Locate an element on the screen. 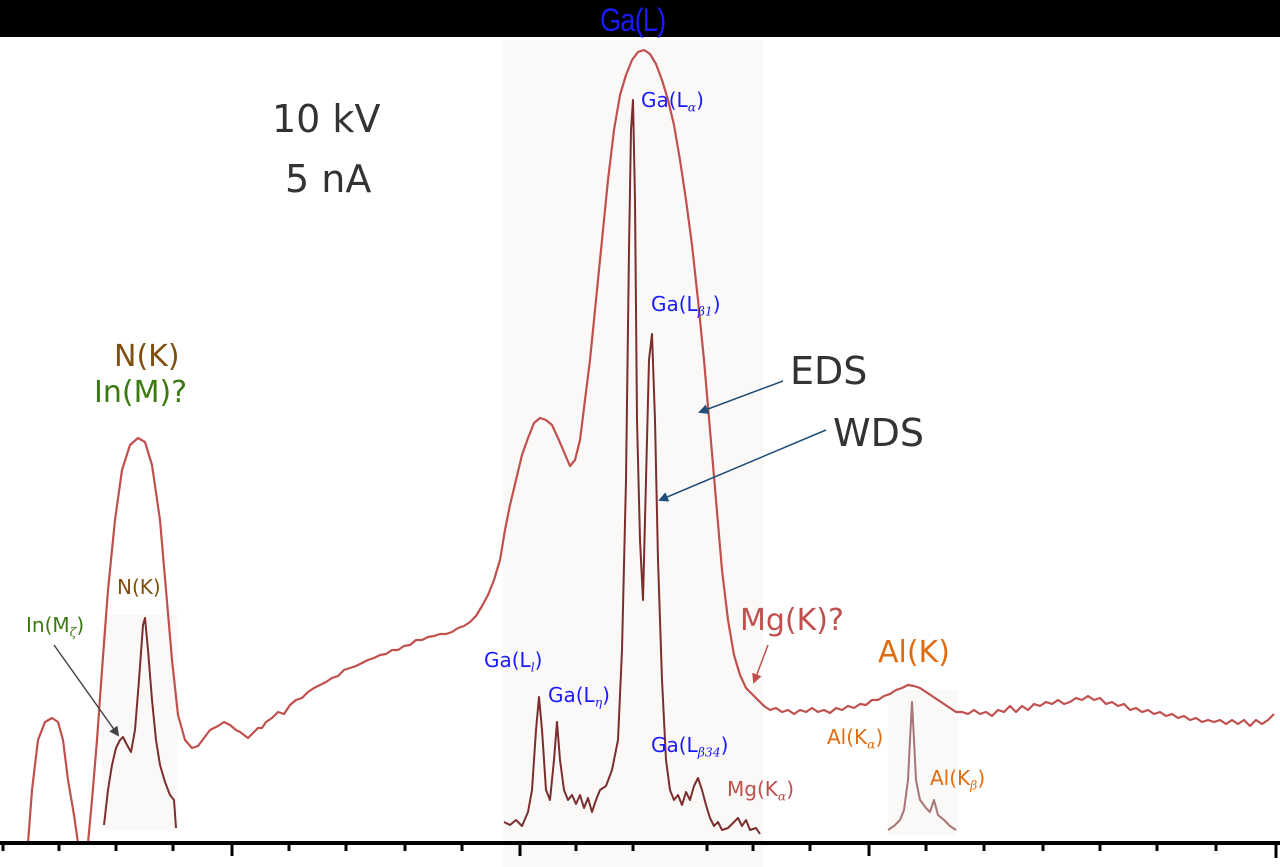 This screenshot has width=1280, height=867. ga-ll-label: Ga(Ll) is located at coordinates (513, 661).